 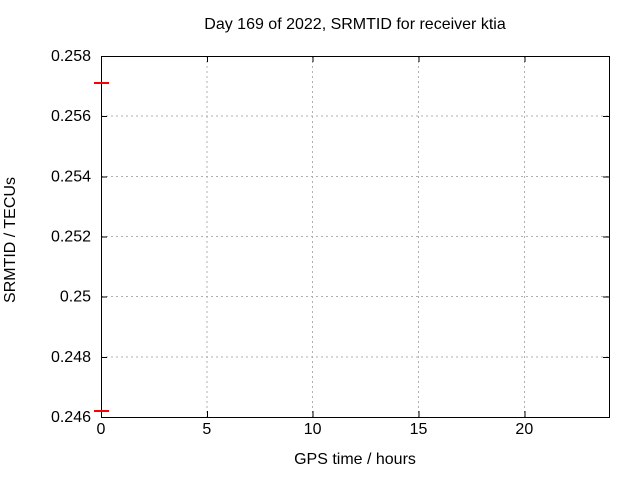 I want to click on y-axis-label: SRMTID / TECUs, so click(x=10, y=240).